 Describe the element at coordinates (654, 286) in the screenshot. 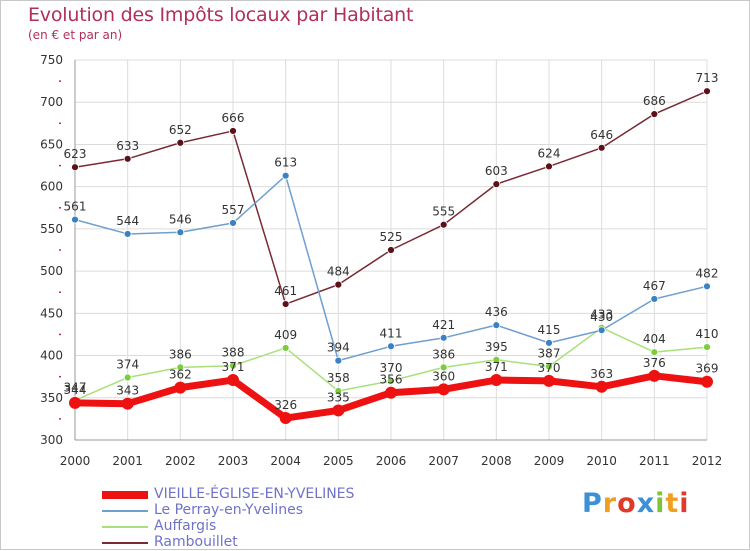

I see `data-label: 467` at that location.